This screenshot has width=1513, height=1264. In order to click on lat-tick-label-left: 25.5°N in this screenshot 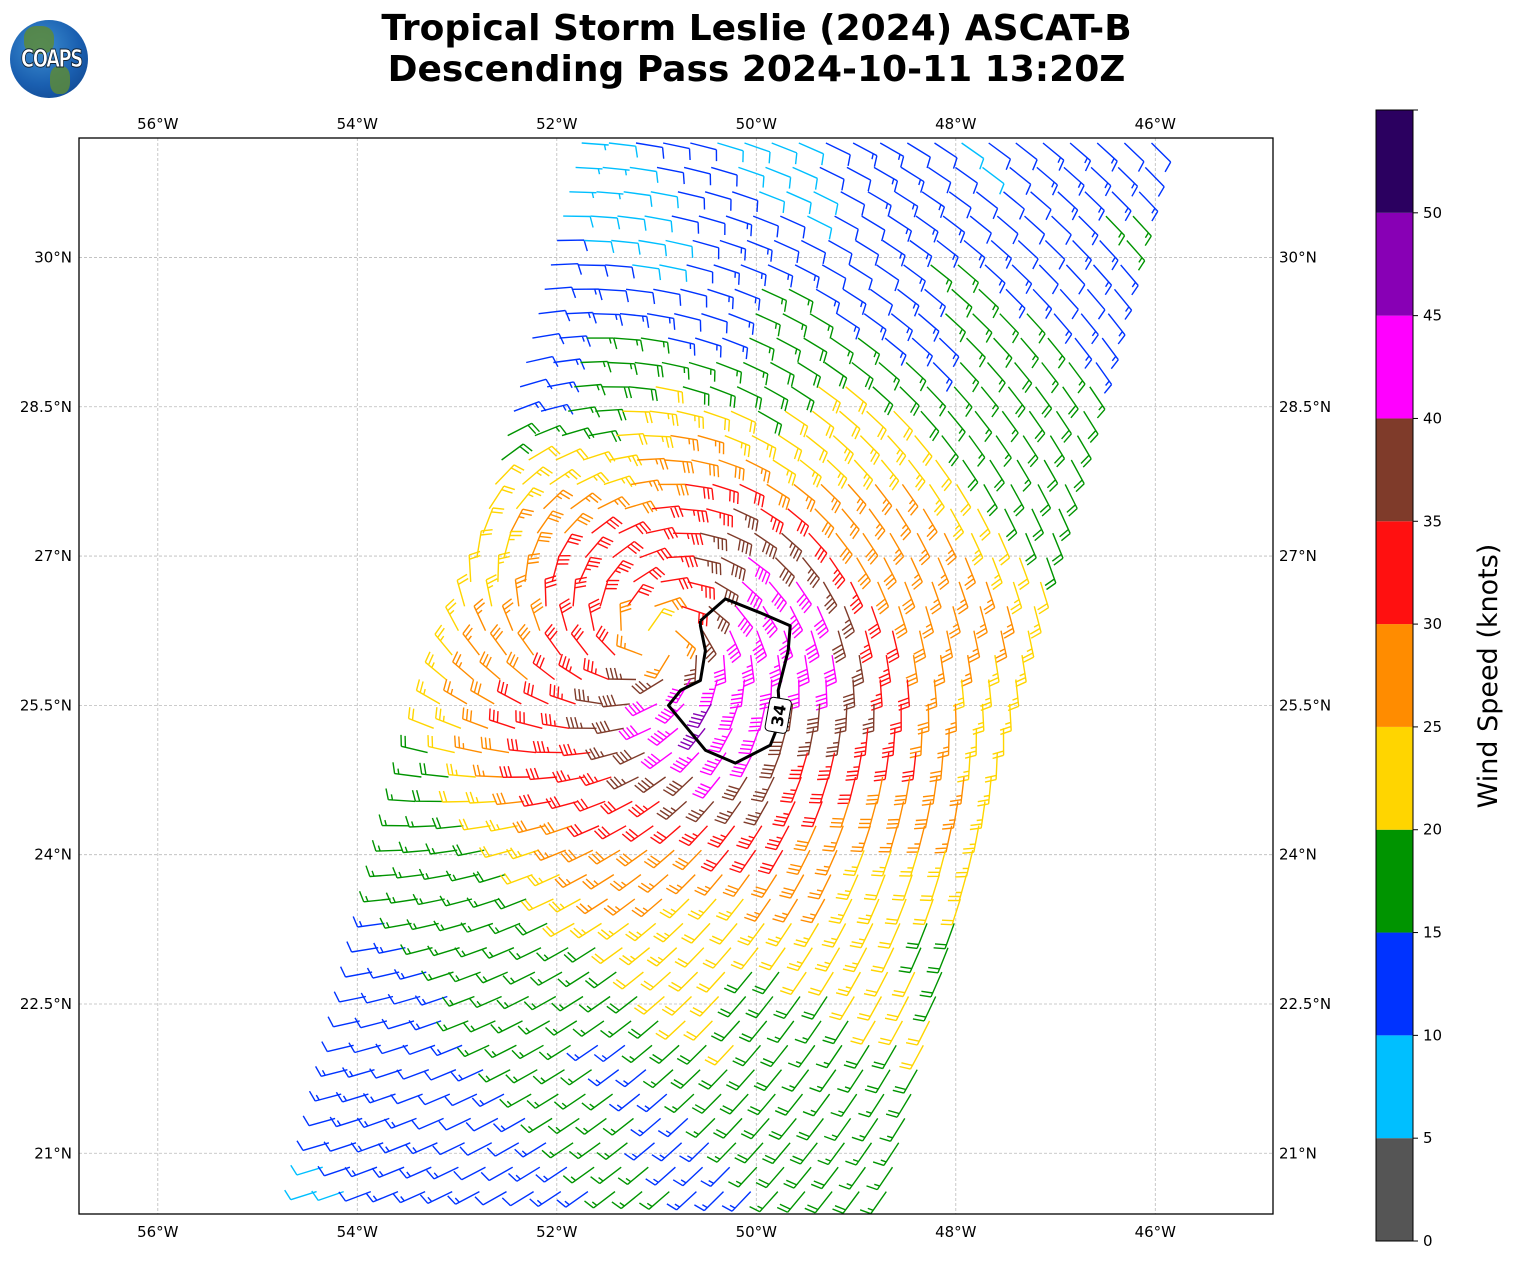, I will do `click(46, 705)`.